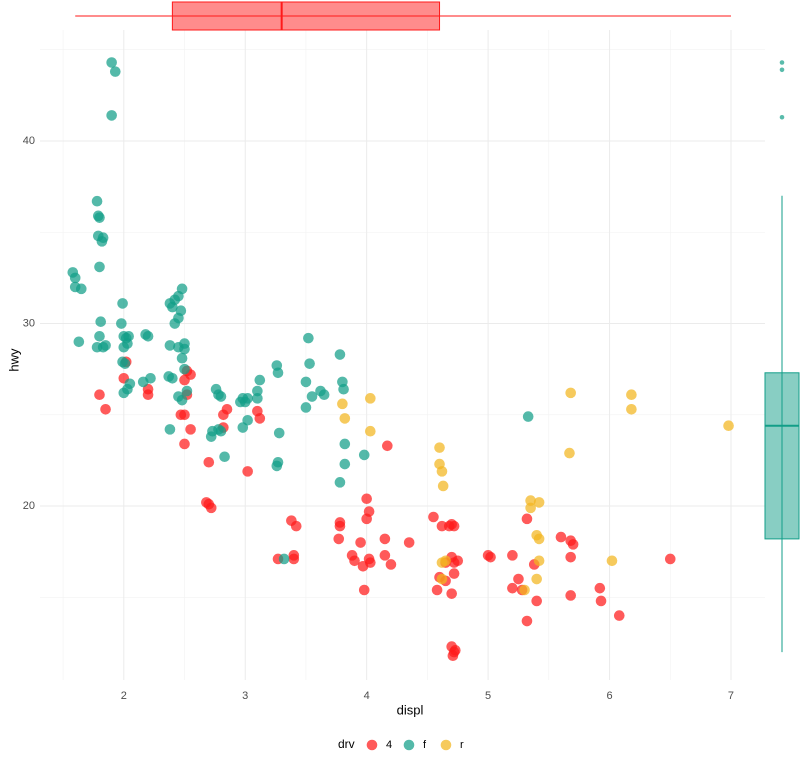 This screenshot has height=769, width=800. What do you see at coordinates (29, 141) in the screenshot?
I see `y-tick-label: 40` at bounding box center [29, 141].